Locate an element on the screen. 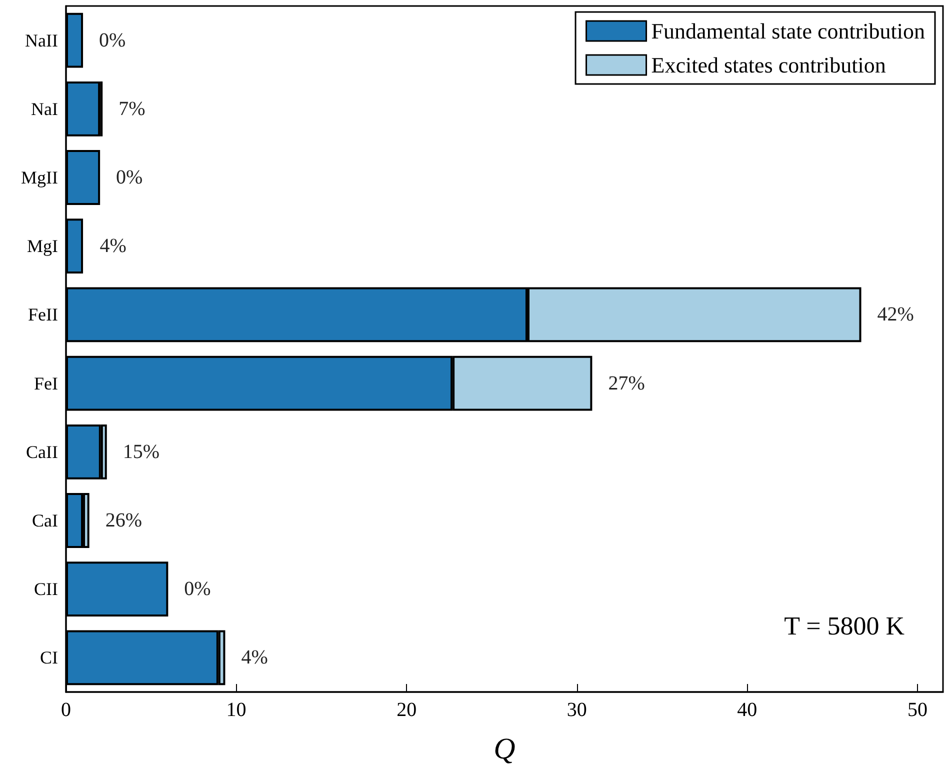 The height and width of the screenshot is (769, 945). y-tick-label: CaI is located at coordinates (45, 520).